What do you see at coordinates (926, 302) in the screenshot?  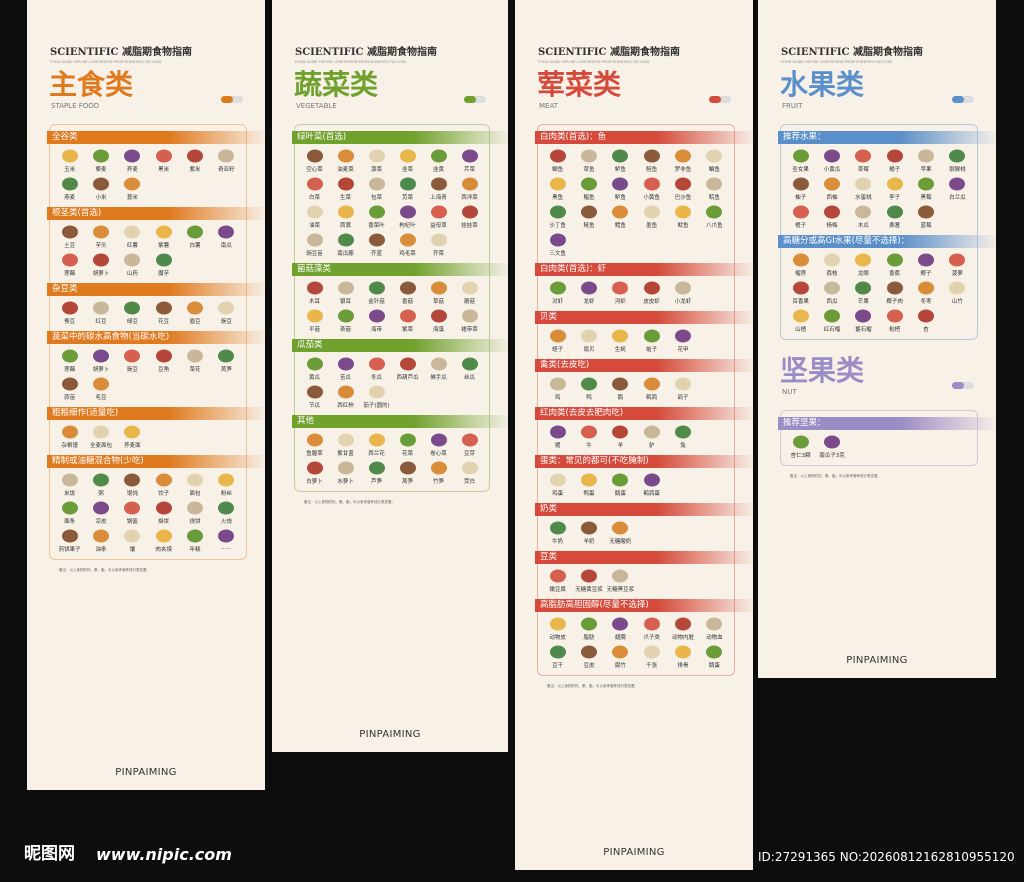 I see `food-label: 冬枣` at bounding box center [926, 302].